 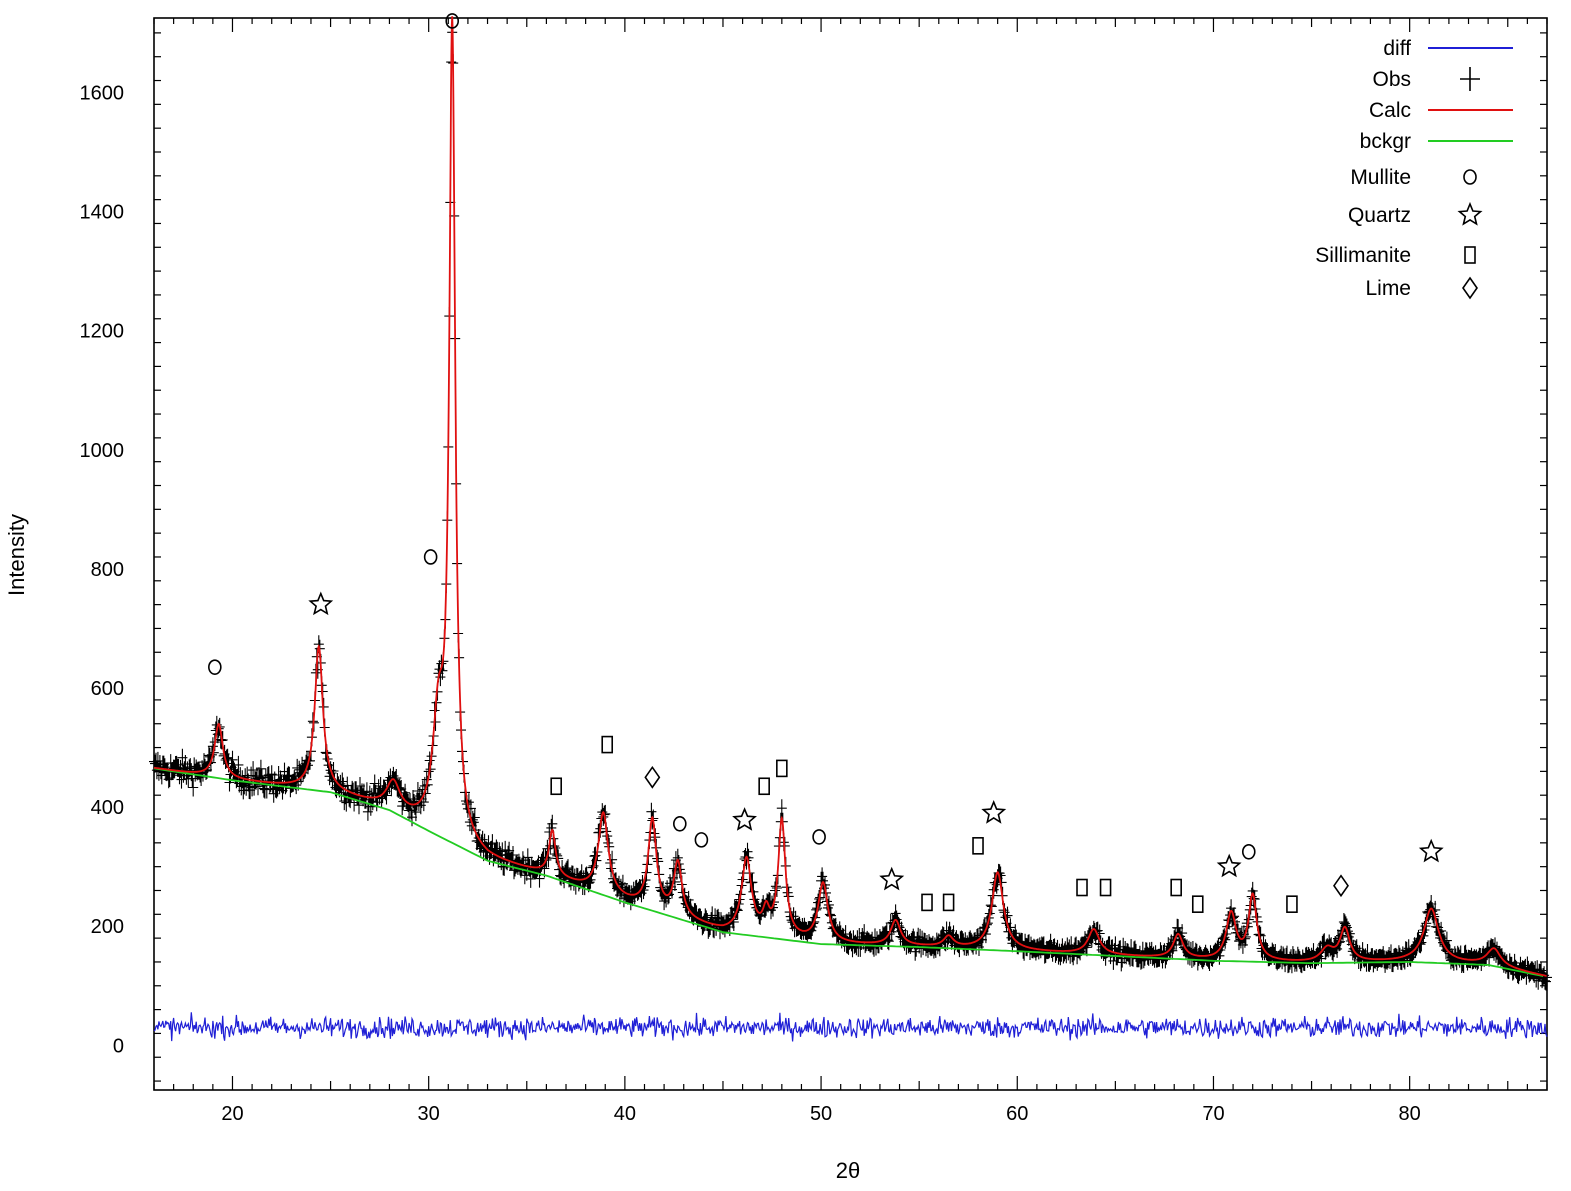 I want to click on y-axis-label: Intensity, so click(x=16, y=555).